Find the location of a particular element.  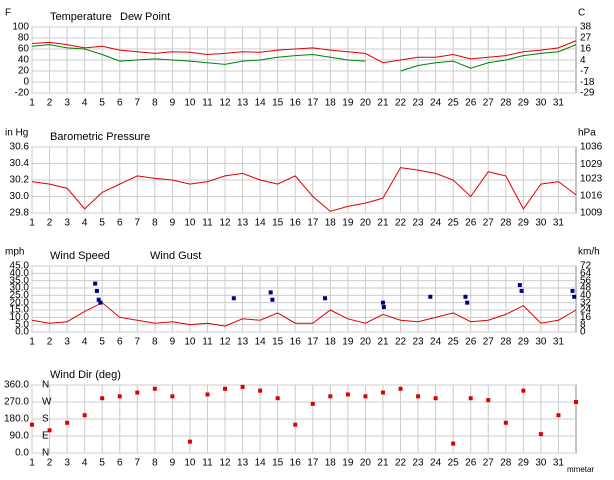

x-tick-label: 11 is located at coordinates (207, 463).